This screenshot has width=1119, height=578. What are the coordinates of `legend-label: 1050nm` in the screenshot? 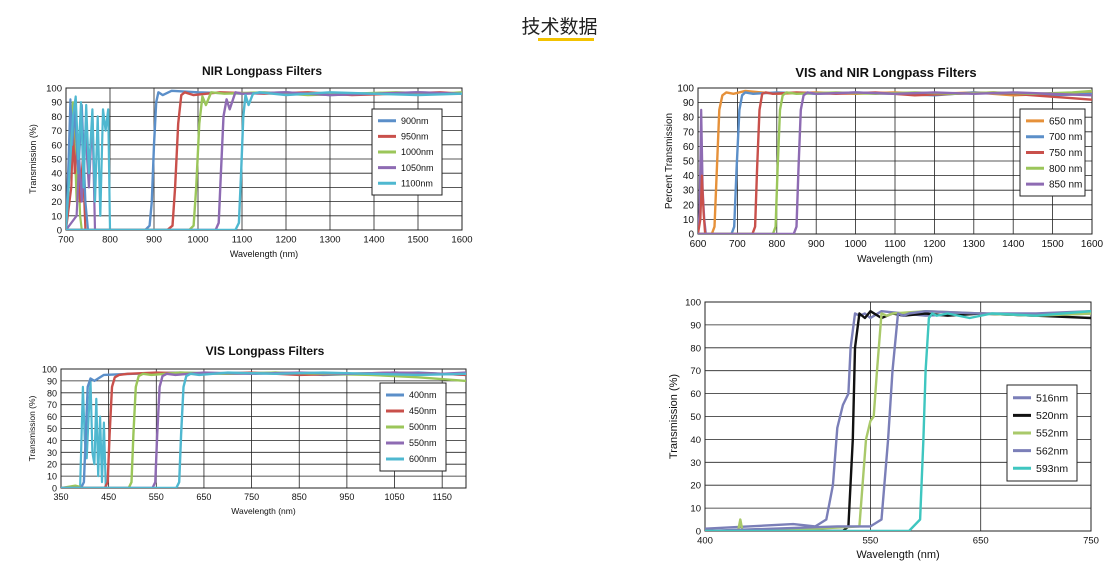 It's located at (417, 168).